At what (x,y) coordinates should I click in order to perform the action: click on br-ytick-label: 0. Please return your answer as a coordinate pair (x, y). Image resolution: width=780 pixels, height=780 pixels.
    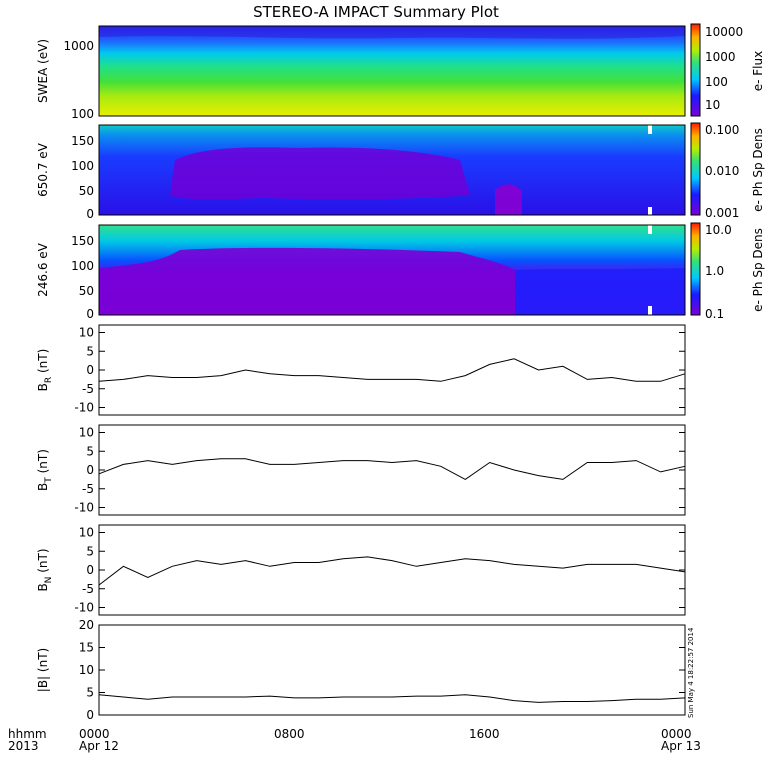
    Looking at the image, I should click on (90, 370).